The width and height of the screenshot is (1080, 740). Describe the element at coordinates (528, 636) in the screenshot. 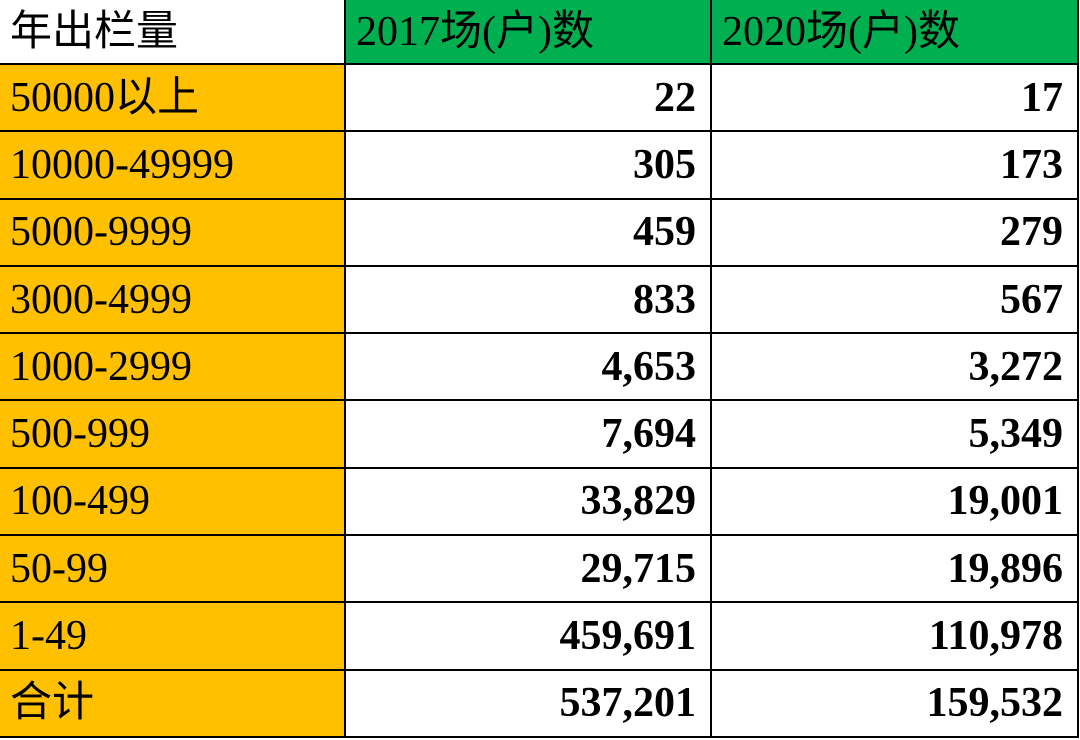

I see `cell-2017: 459,691` at that location.